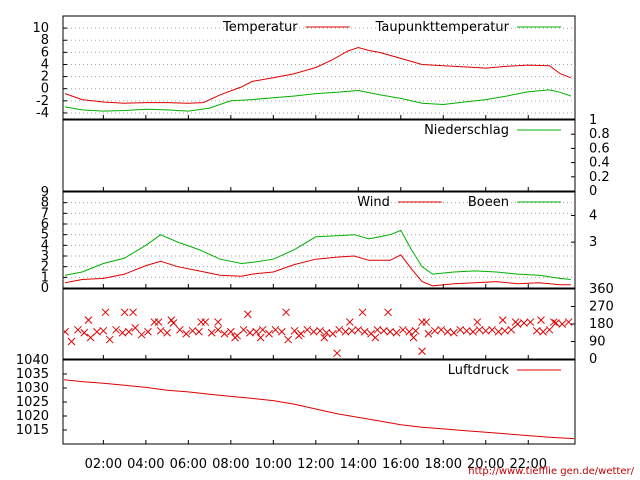  Describe the element at coordinates (599, 163) in the screenshot. I see `y-tick-label-right: 0.4` at that location.